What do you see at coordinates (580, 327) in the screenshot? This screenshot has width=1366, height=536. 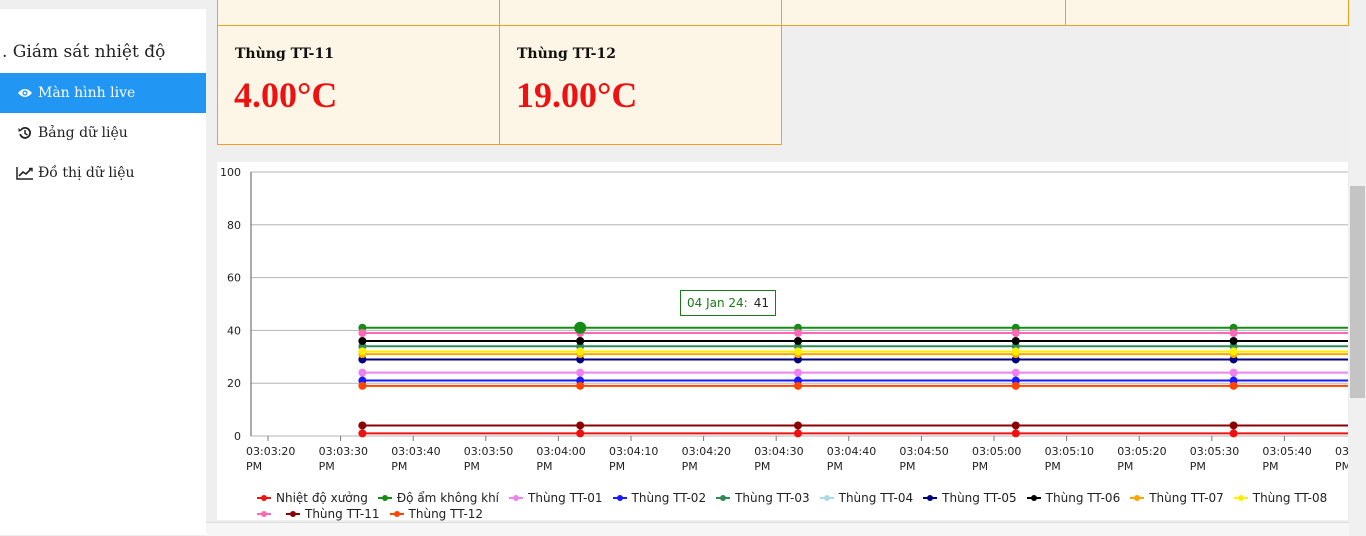 I see `hovered-data-point` at bounding box center [580, 327].